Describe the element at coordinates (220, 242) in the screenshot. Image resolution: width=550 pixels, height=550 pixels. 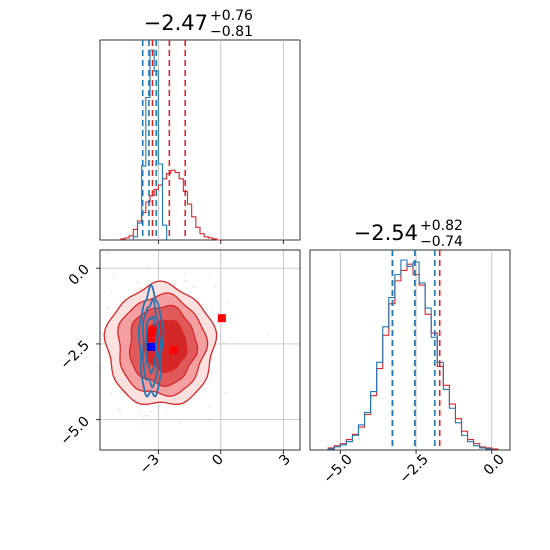
I see `top-left-tick-marks` at that location.